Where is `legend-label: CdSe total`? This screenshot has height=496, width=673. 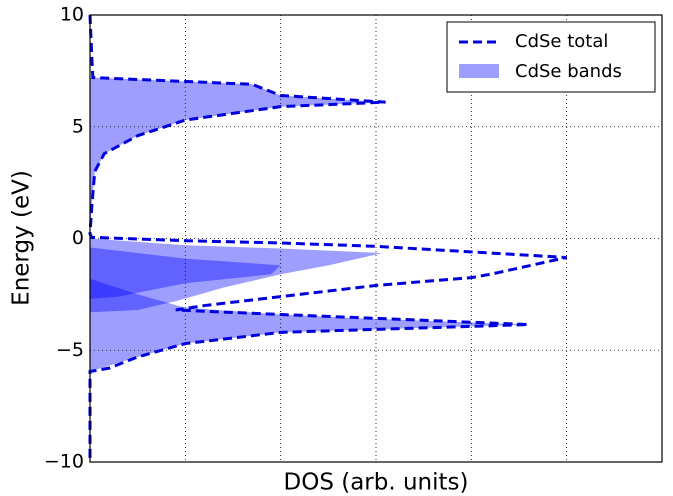
legend-label: CdSe total is located at coordinates (561, 41).